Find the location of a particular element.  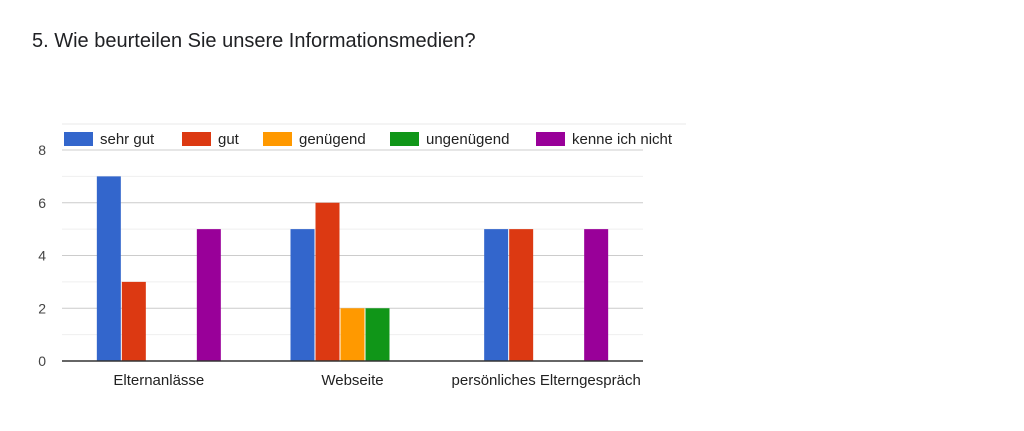

y-tick-label: 0 is located at coordinates (42, 361).